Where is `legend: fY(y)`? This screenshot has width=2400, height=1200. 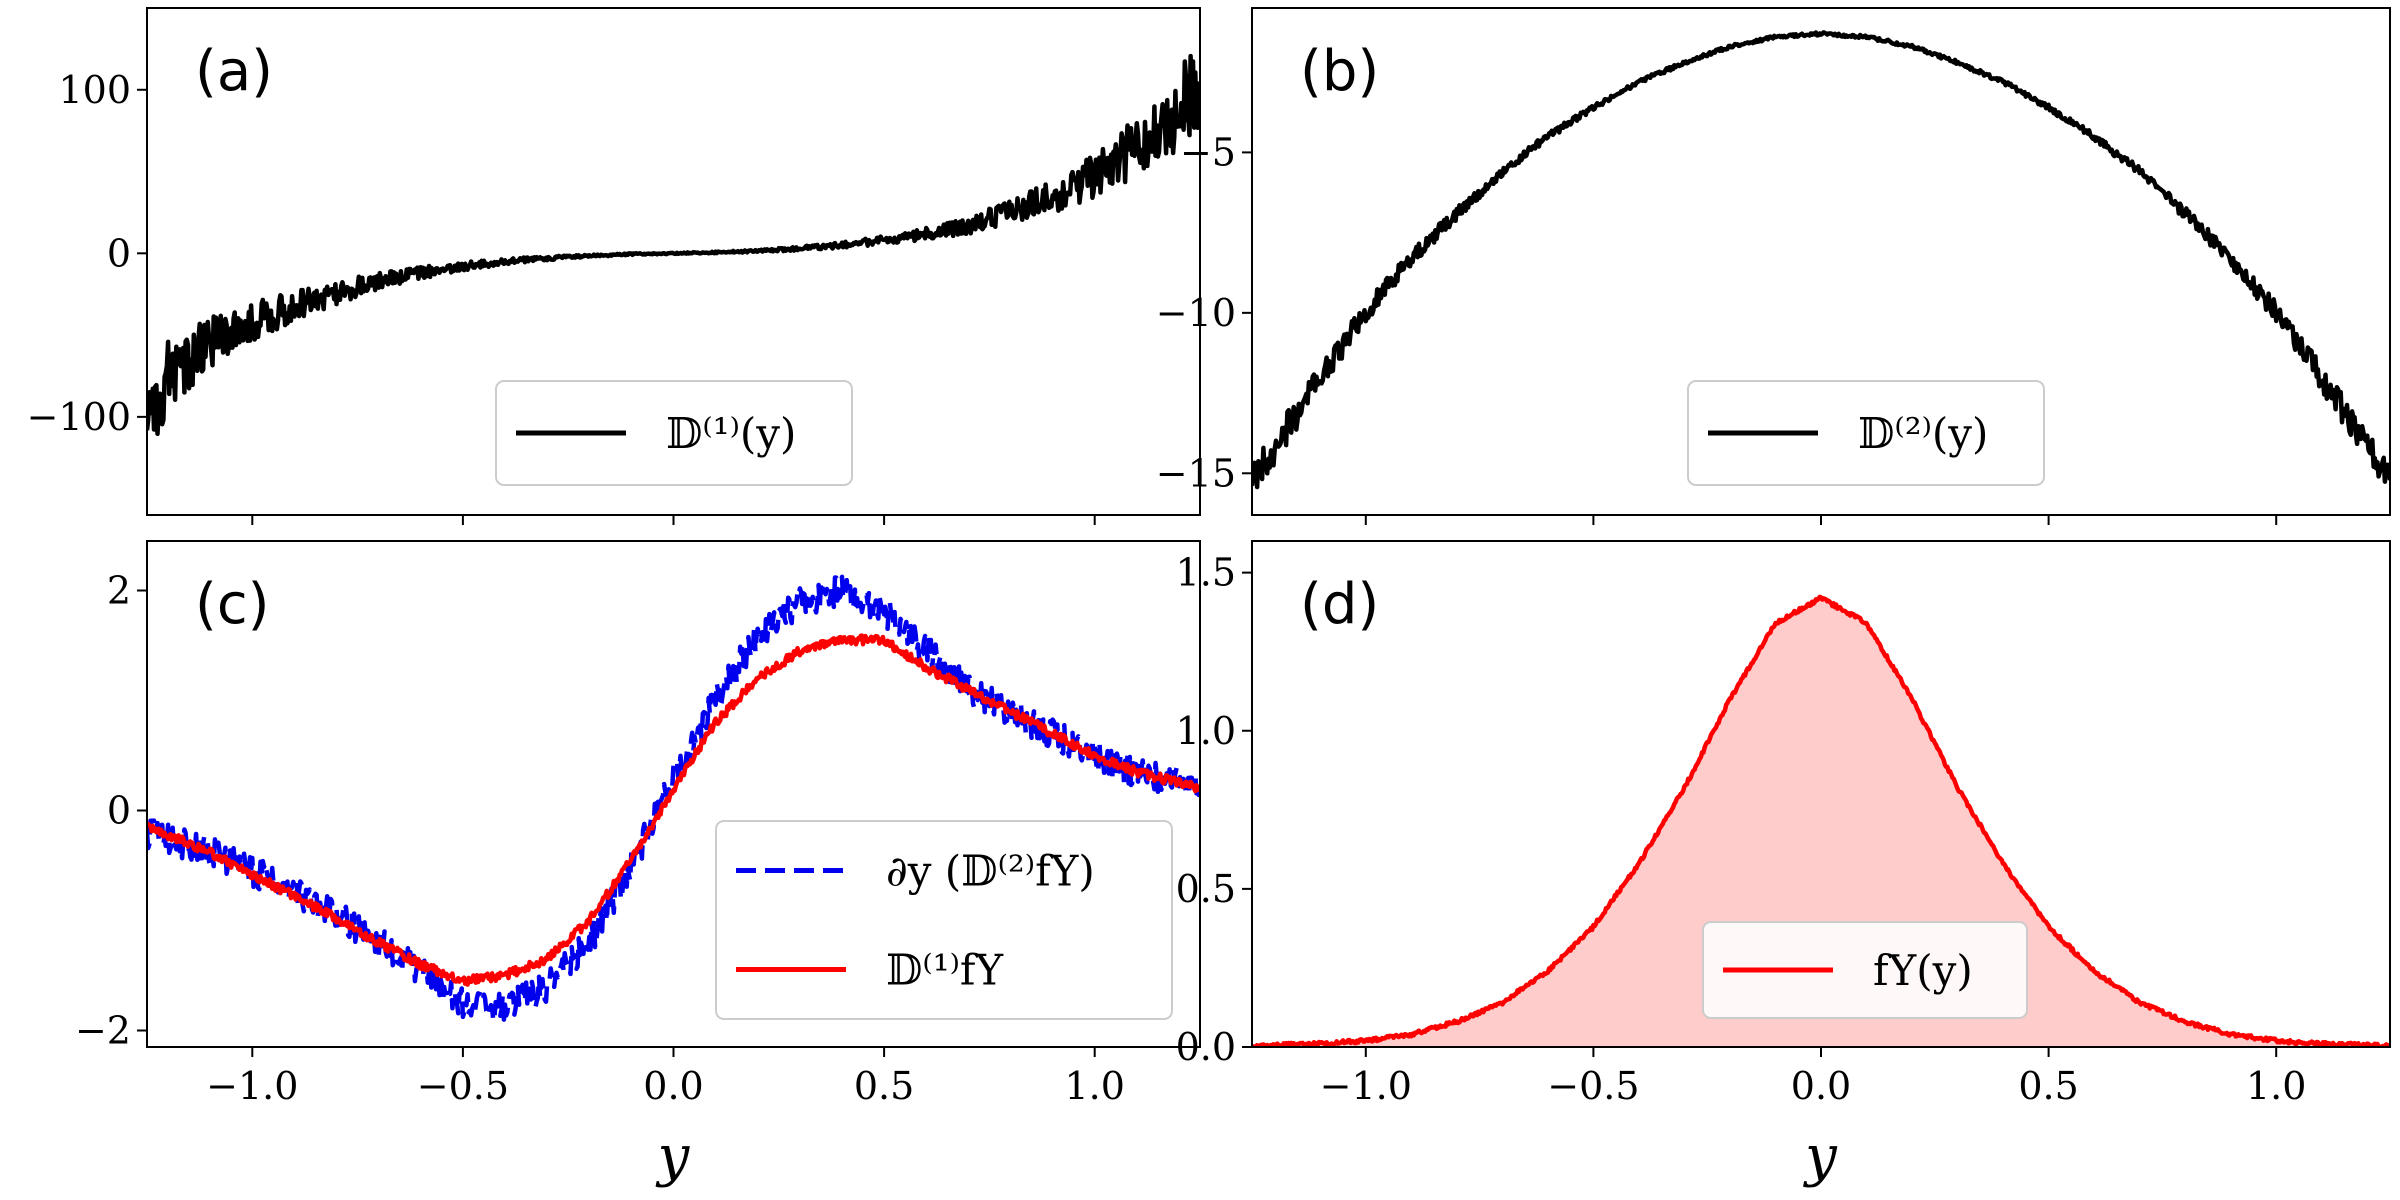 legend: fY(y) is located at coordinates (1865, 970).